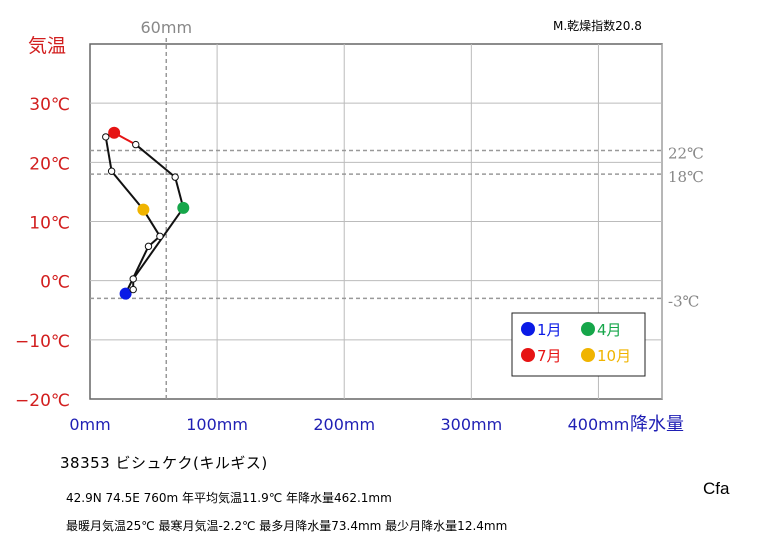  I want to click on x-tick-label: 300mm, so click(471, 424).